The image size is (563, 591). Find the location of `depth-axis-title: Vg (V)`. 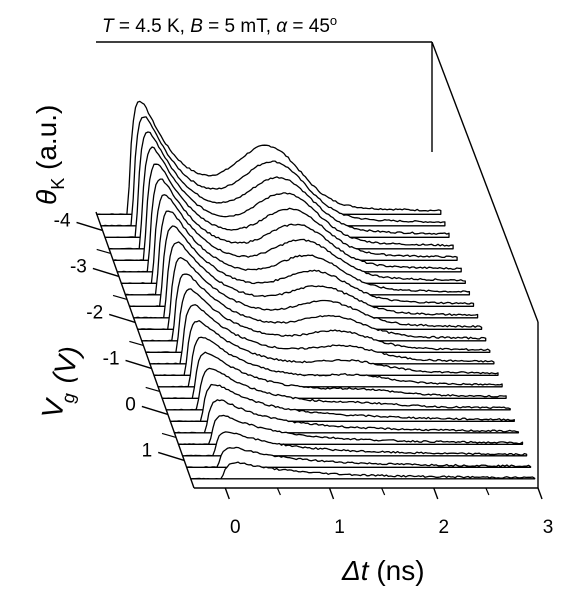

depth-axis-title: Vg (V) is located at coordinates (64, 382).